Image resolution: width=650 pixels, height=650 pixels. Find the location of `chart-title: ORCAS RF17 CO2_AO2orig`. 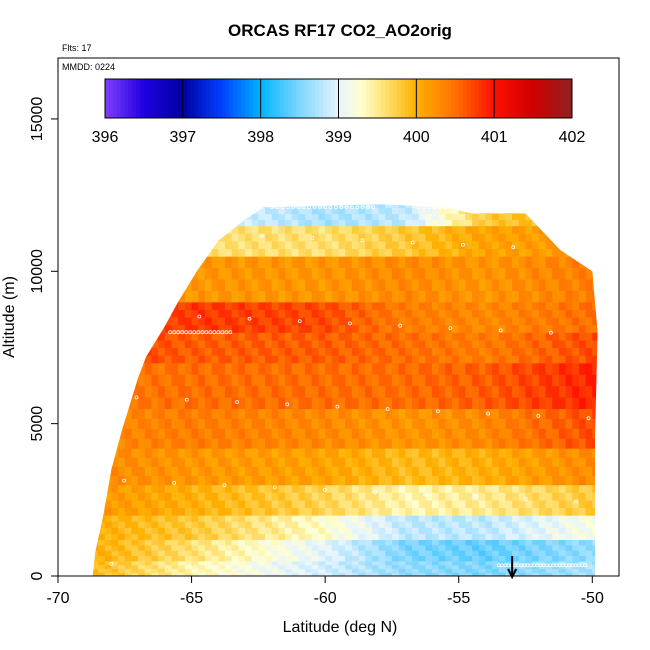

chart-title: ORCAS RF17 CO2_AO2orig is located at coordinates (340, 30).